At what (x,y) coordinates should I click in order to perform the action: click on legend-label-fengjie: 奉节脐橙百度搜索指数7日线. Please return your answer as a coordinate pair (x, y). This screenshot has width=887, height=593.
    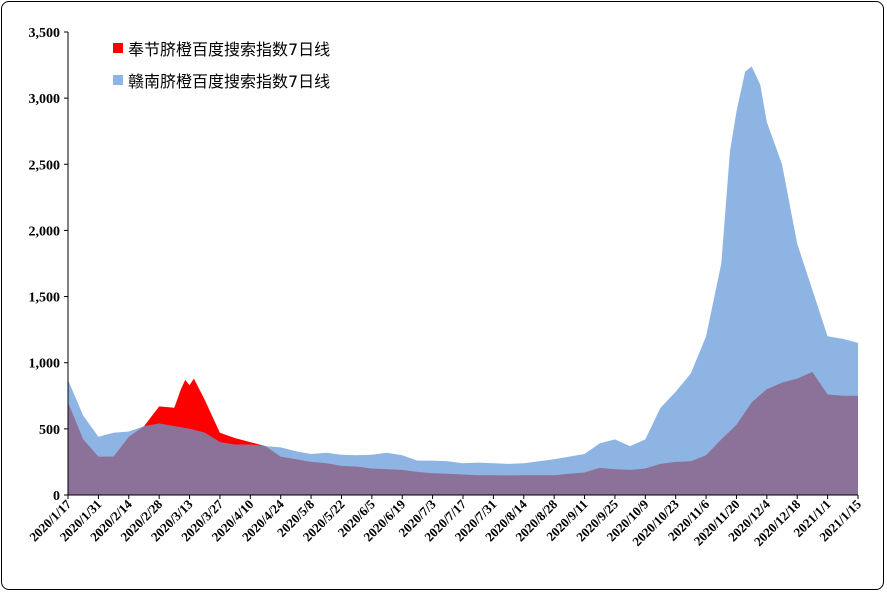
    Looking at the image, I should click on (229, 49).